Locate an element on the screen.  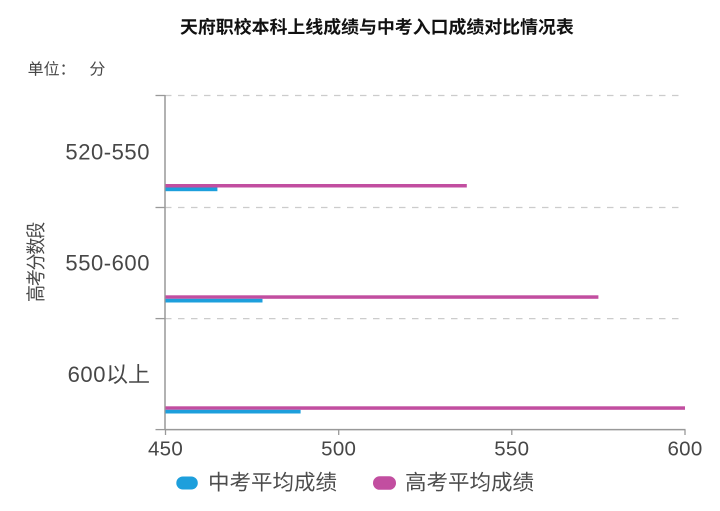
svg-text: 450 is located at coordinates (165, 449).